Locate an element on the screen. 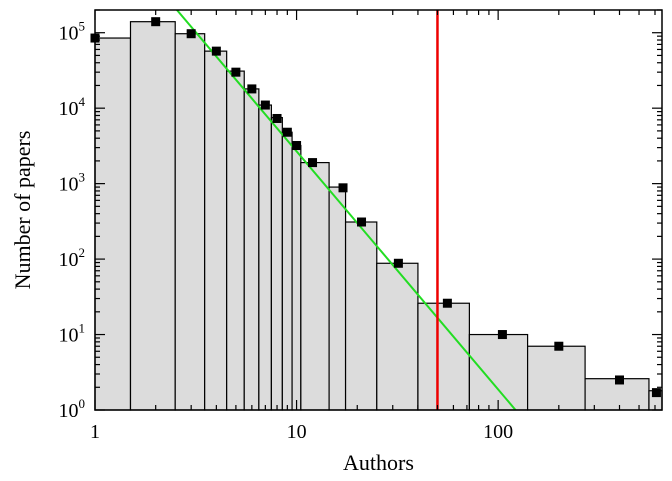 This screenshot has width=672, height=481. x-tick-label: 100 is located at coordinates (498, 432).